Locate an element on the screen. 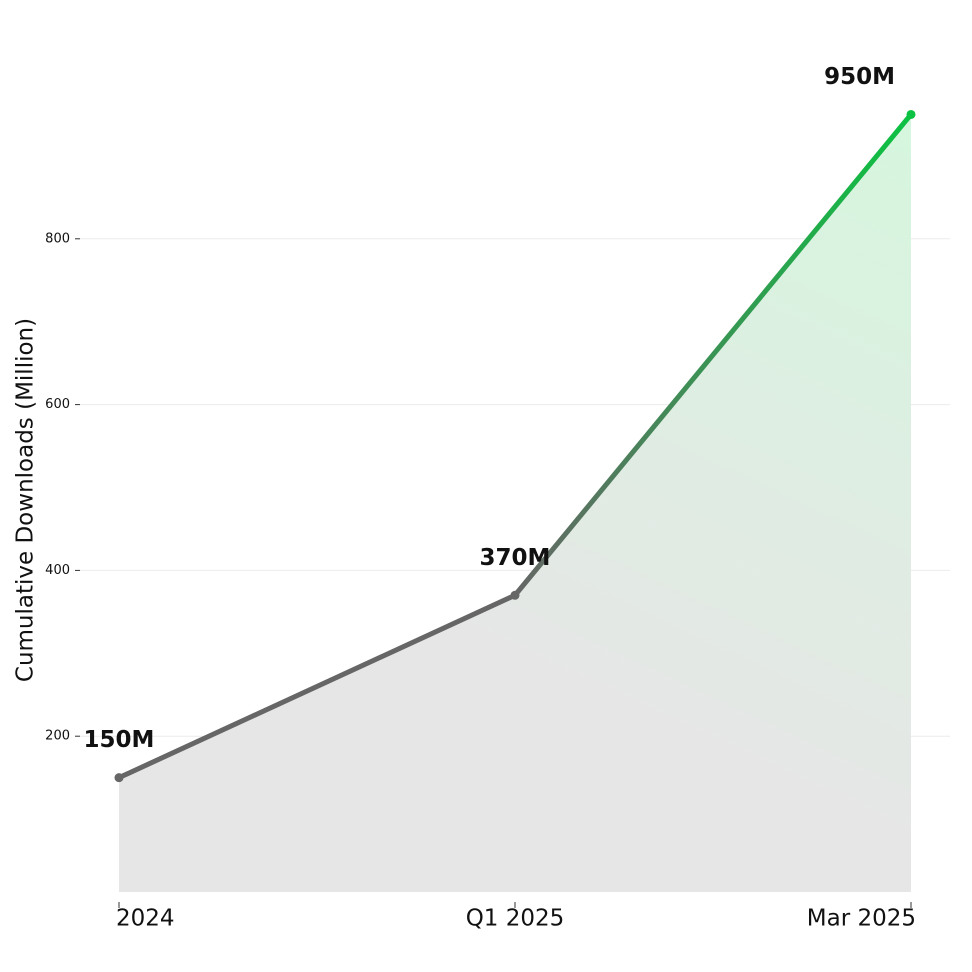 This screenshot has width=972, height=972. x-tick-label: Mar 2025 is located at coordinates (861, 919).